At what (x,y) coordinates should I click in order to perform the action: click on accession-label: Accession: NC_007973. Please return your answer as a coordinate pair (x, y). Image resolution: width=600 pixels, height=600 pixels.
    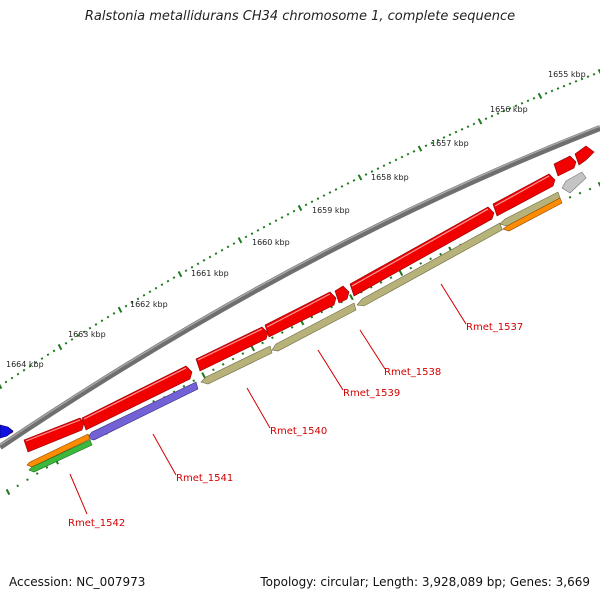
    Looking at the image, I should click on (77, 582).